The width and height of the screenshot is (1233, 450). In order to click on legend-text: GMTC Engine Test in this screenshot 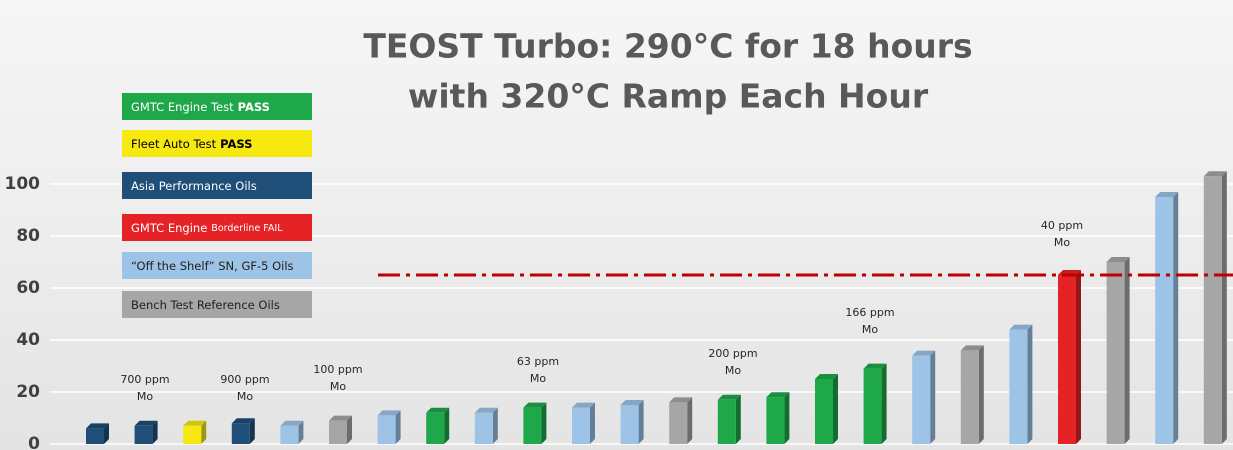, I will do `click(182, 107)`.